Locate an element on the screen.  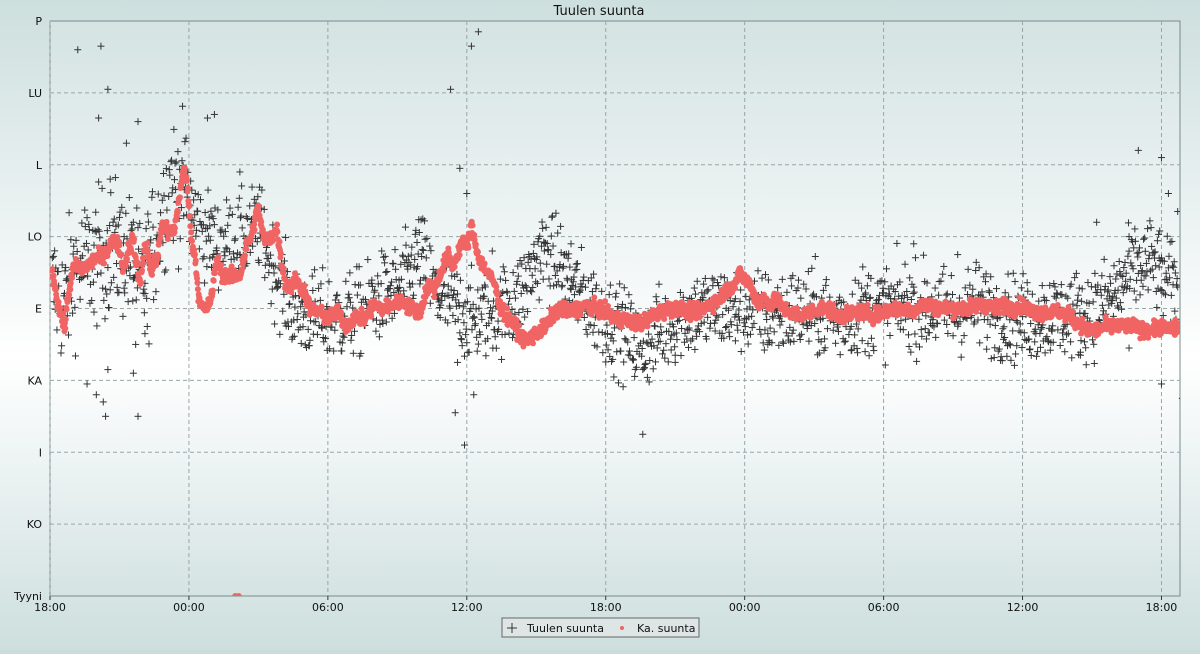
x-tick-label: 06:00 is located at coordinates (328, 607).